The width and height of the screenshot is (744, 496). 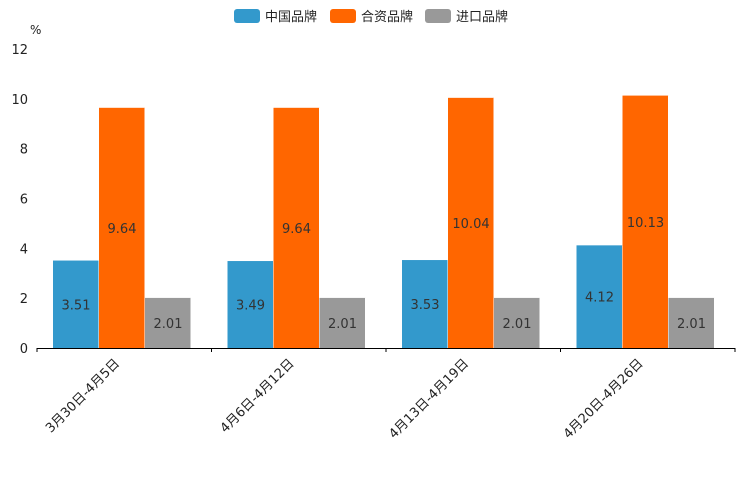 I want to click on legend-label: 进口品牌, so click(x=482, y=17).